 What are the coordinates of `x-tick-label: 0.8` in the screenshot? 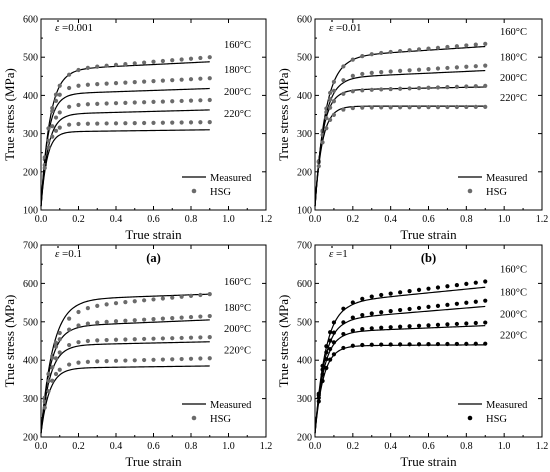 It's located at (466, 219).